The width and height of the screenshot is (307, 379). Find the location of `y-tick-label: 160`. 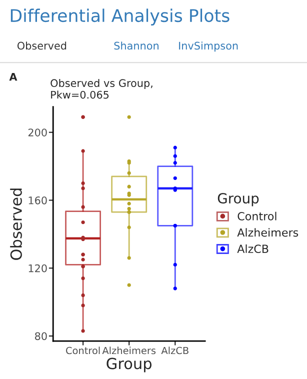

y-tick-label: 160 is located at coordinates (37, 200).